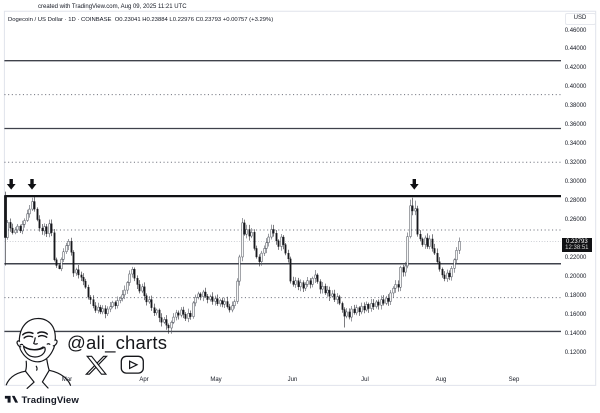 This screenshot has height=413, width=600. What do you see at coordinates (51, 400) in the screenshot?
I see `svg-text: TradingView` at bounding box center [51, 400].